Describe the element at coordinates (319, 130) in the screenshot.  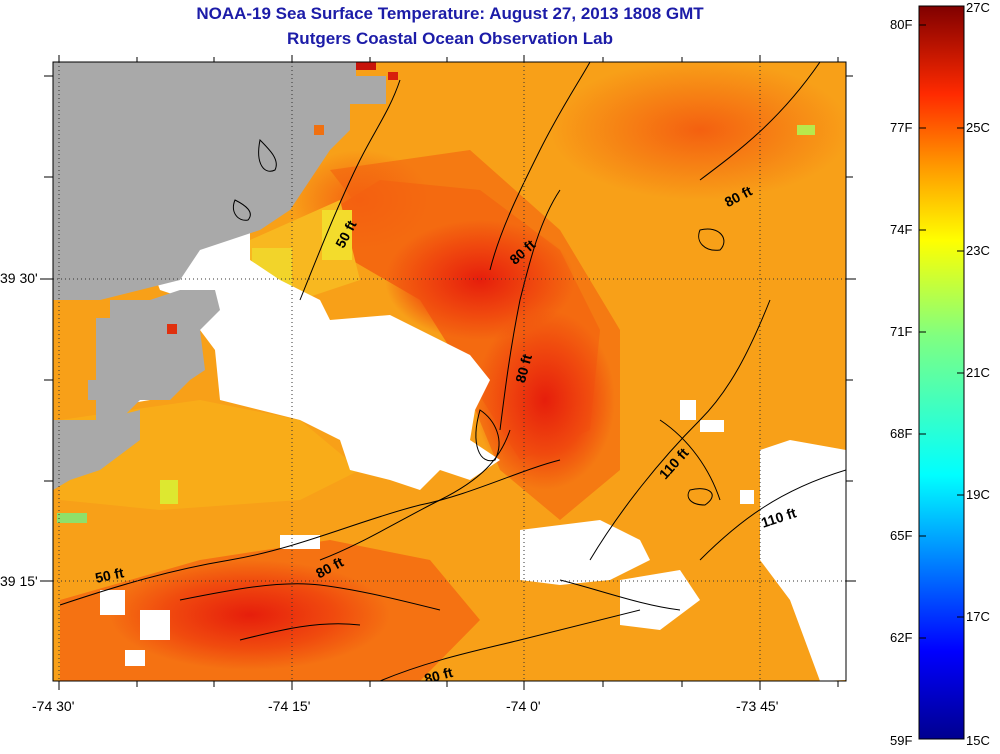
I see `sst-orange-patch` at that location.